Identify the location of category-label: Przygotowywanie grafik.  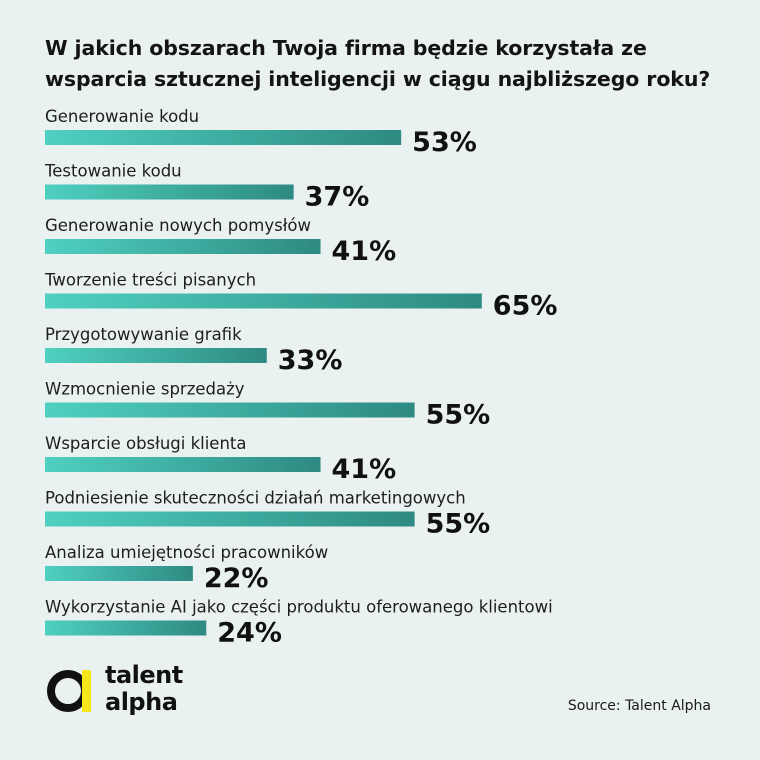
(143, 334).